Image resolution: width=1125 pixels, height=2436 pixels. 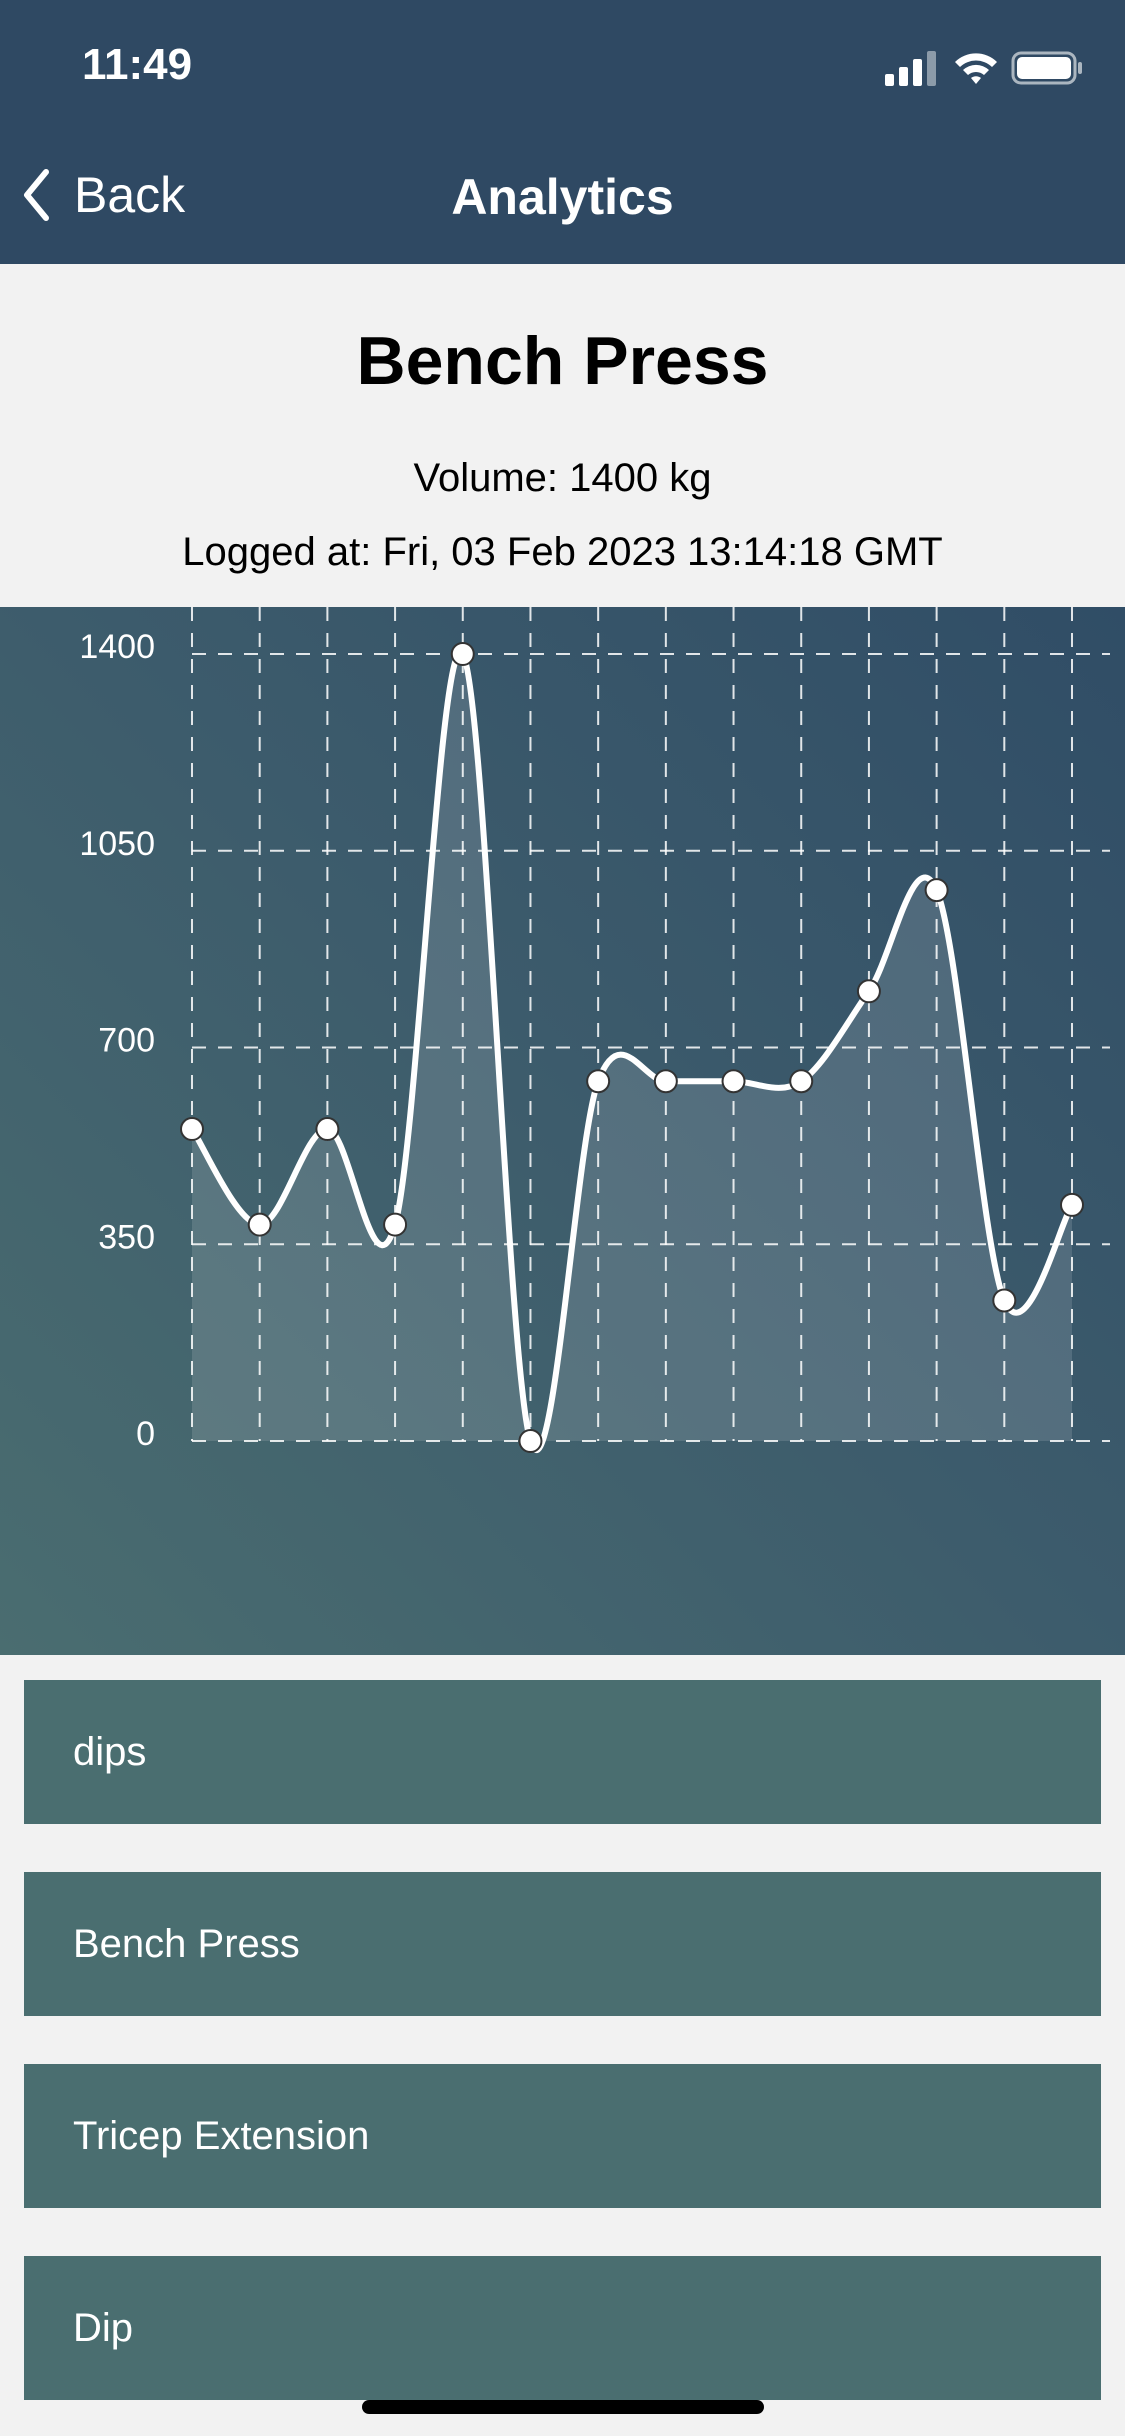 What do you see at coordinates (36, 195) in the screenshot?
I see `chevron-left-icon` at bounding box center [36, 195].